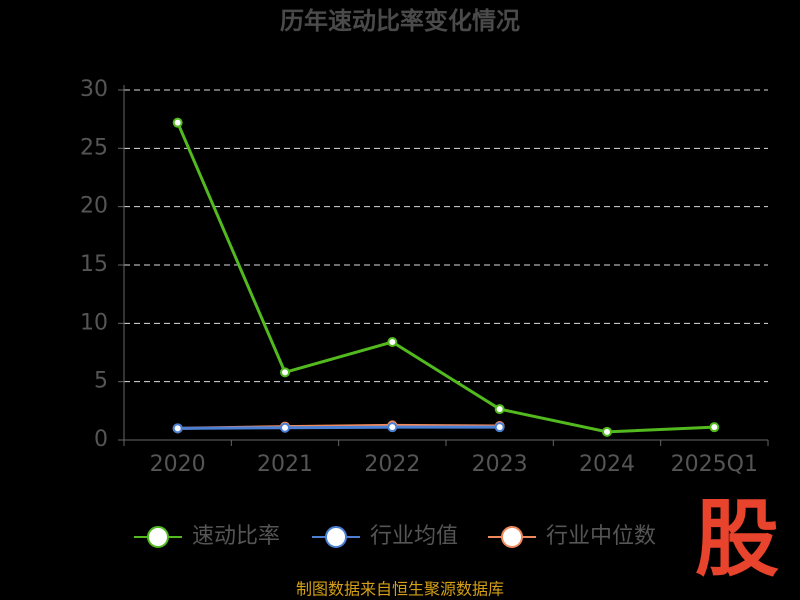 This screenshot has width=800, height=600. What do you see at coordinates (338, 427) in the screenshot?
I see `series-line` at bounding box center [338, 427].